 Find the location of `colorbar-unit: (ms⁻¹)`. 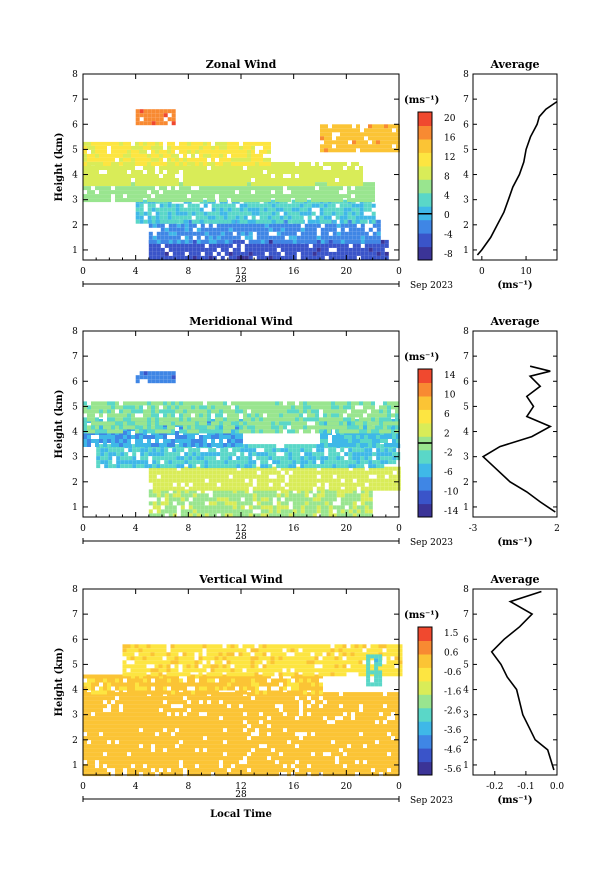

colorbar-unit: (ms⁻¹) is located at coordinates (421, 100).